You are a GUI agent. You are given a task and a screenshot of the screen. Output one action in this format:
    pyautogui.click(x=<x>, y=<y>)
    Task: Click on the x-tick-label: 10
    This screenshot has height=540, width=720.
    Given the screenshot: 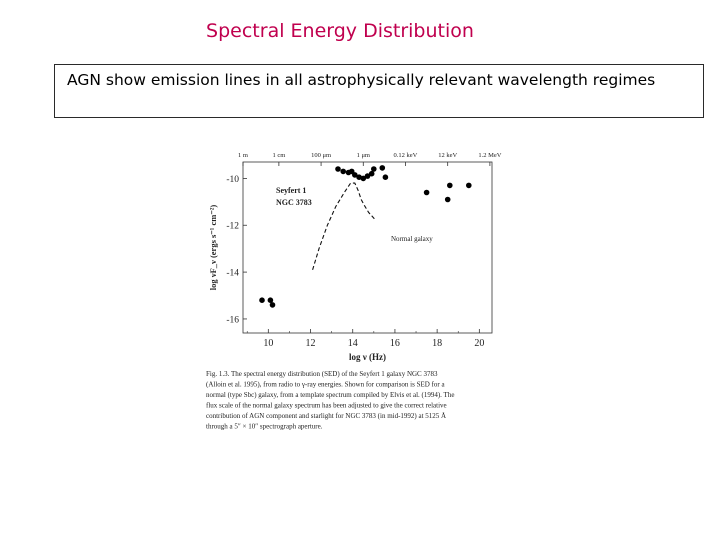 What is the action you would take?
    pyautogui.click(x=268, y=343)
    